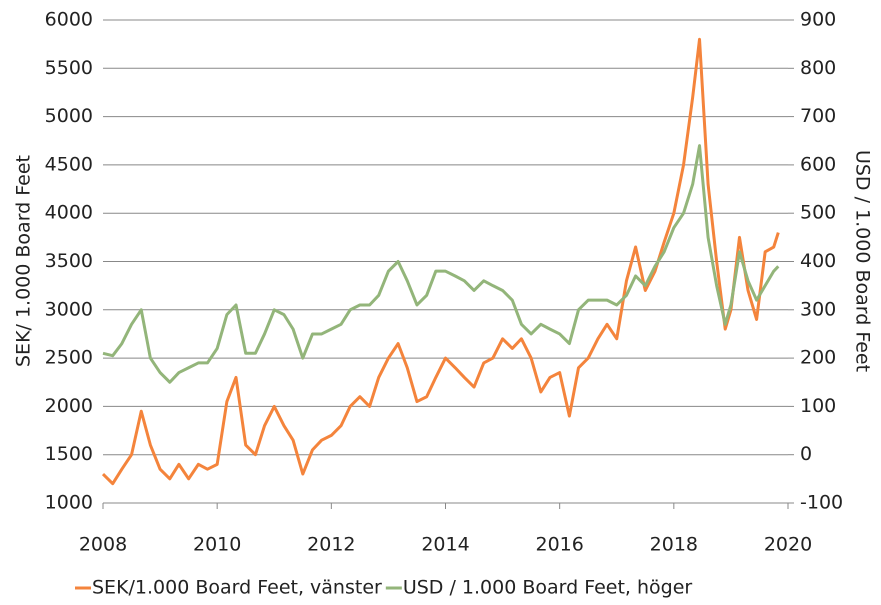 The image size is (881, 605). Describe the element at coordinates (69, 406) in the screenshot. I see `y-tick-label: 2000` at that location.